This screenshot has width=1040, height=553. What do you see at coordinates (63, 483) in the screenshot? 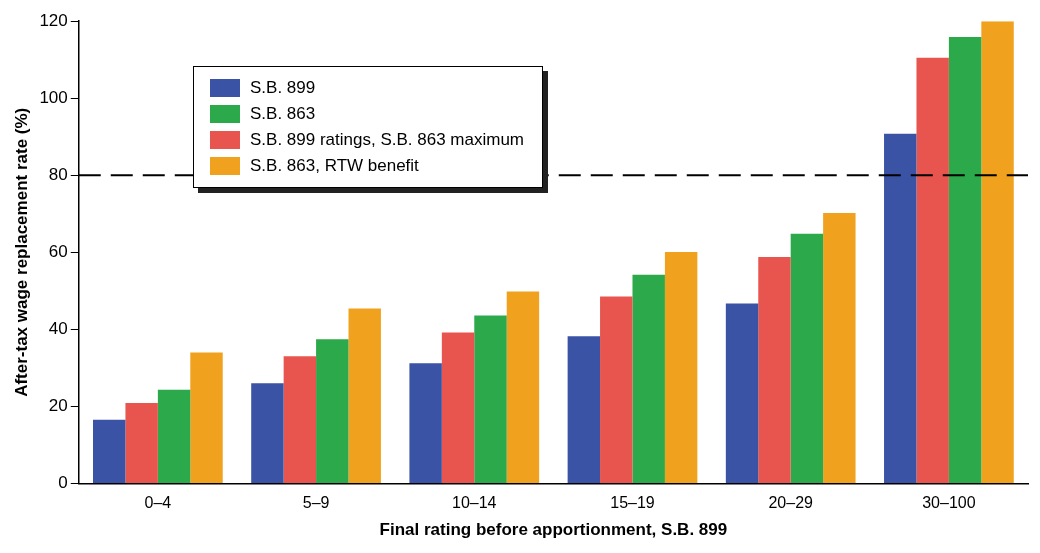
I see `y-tick-label: 0` at bounding box center [63, 483].